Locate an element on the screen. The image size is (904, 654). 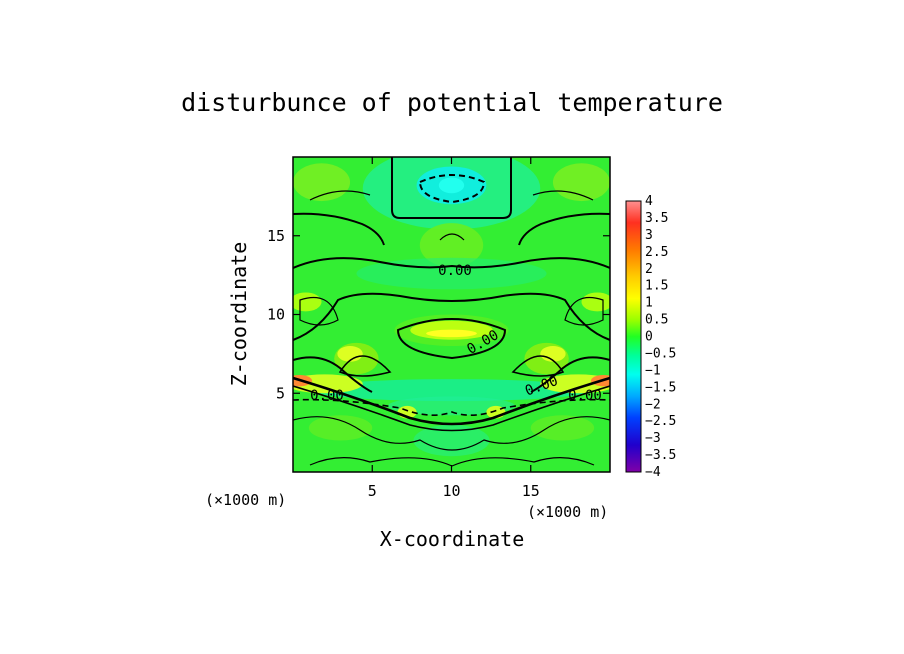
colorbar-tick-label: −1.5 is located at coordinates (660, 387).